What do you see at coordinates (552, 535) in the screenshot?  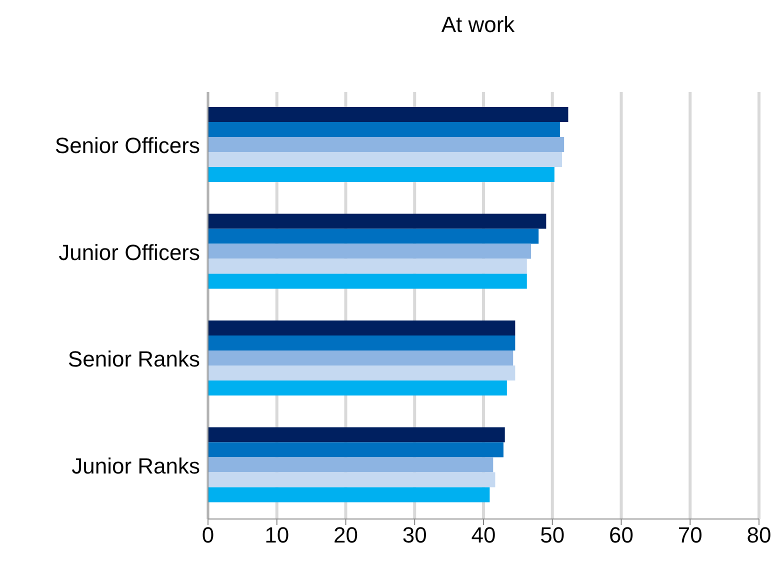 I see `x-tick-label: 50` at bounding box center [552, 535].